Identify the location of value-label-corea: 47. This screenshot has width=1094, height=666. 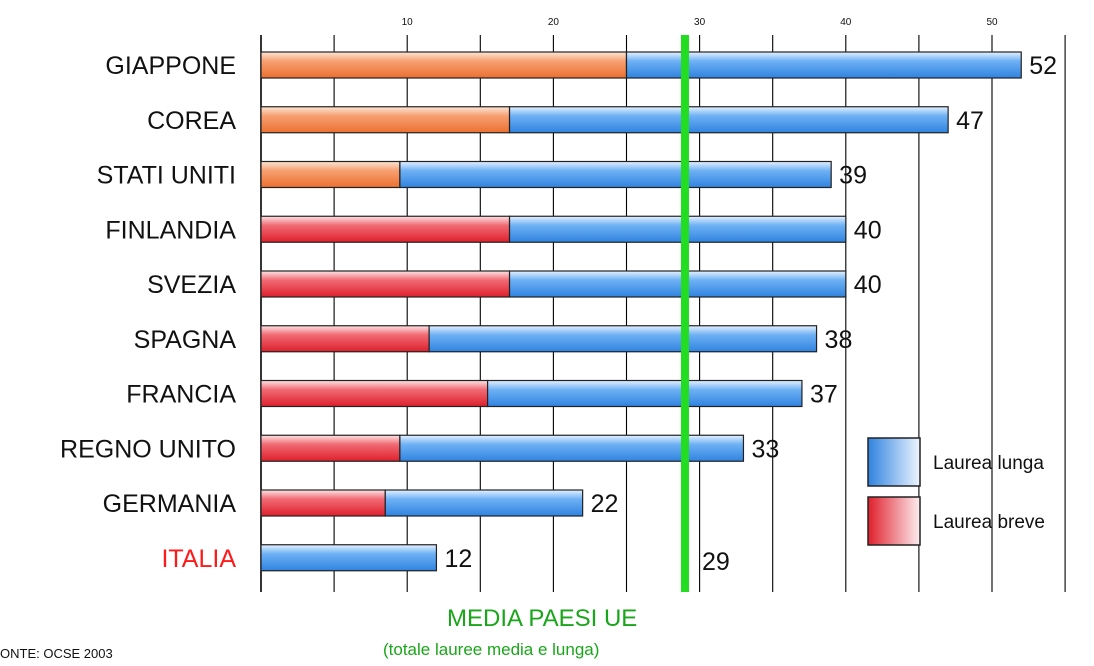
(970, 121).